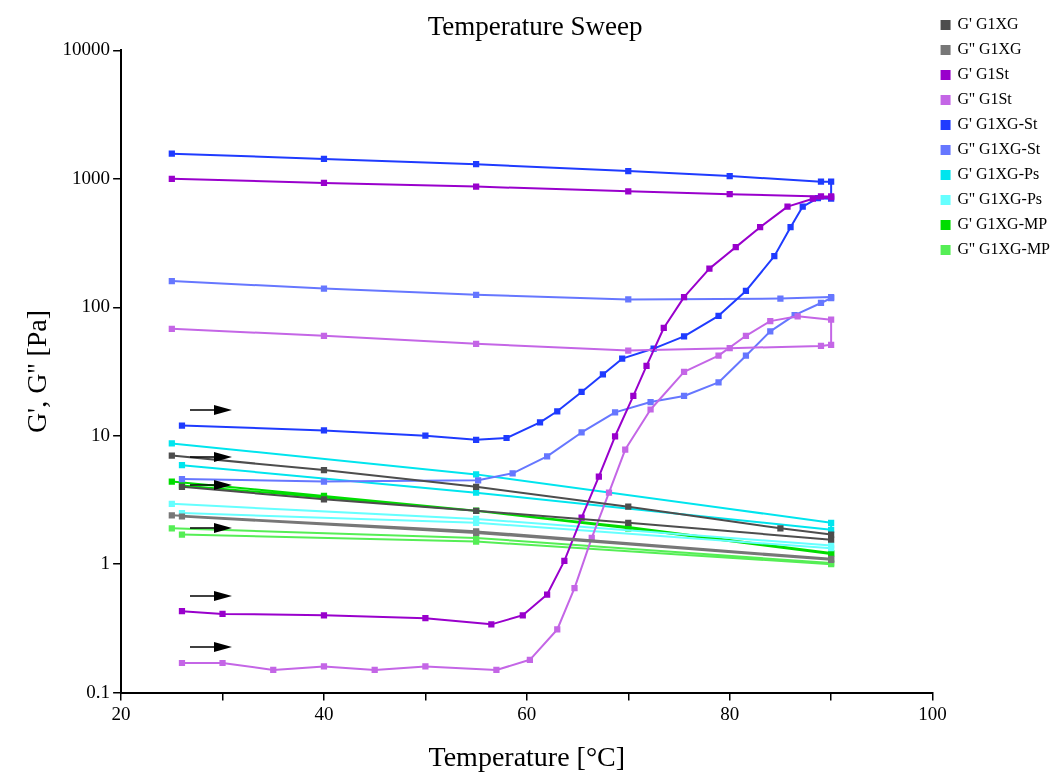  What do you see at coordinates (324, 713) in the screenshot?
I see `x-tick-label: 40` at bounding box center [324, 713].